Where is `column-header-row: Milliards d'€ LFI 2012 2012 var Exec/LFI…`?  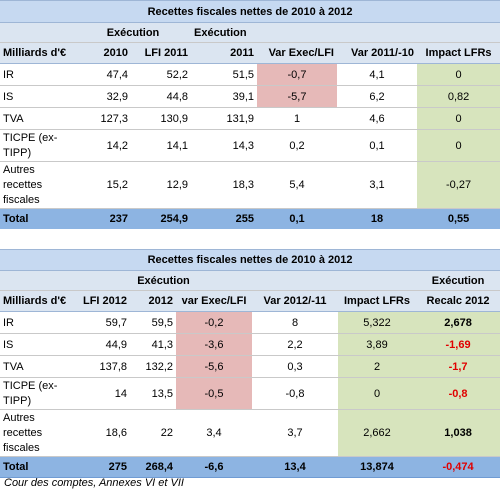 column-header-row: Milliards d'€ LFI 2012 2012 var Exec/LFI… is located at coordinates (250, 301).